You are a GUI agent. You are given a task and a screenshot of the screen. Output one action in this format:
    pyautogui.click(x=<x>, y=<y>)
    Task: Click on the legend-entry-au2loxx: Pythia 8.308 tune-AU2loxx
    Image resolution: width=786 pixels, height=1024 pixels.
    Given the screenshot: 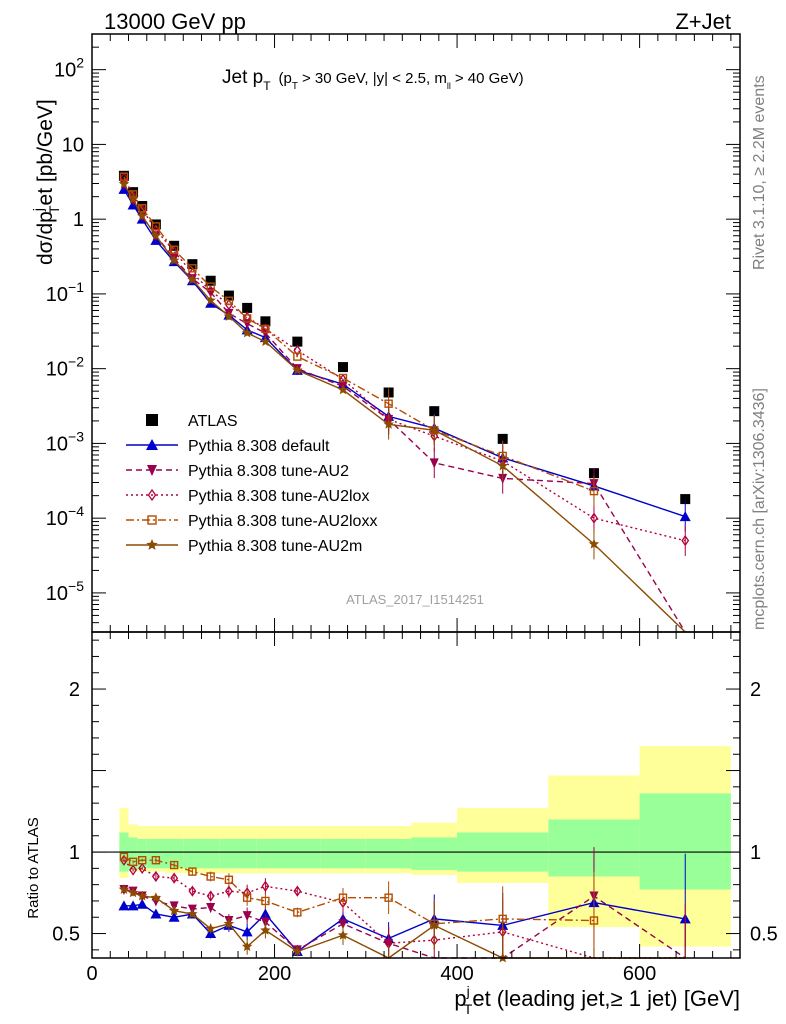 What is the action you would take?
    pyautogui.click(x=251, y=521)
    